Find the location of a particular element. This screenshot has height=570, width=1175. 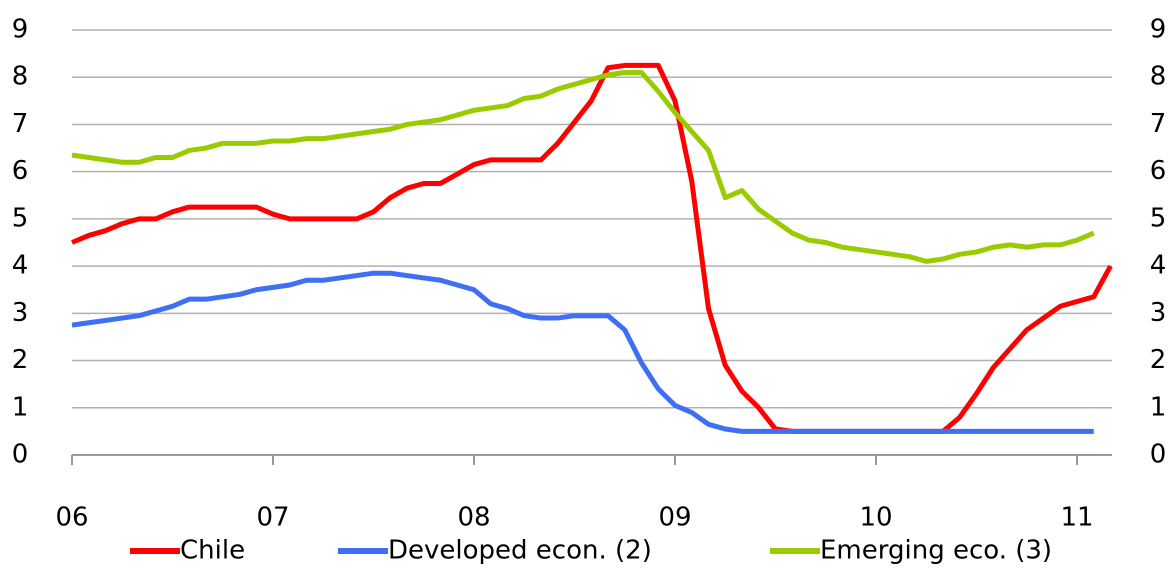

x-tick-label: 07 is located at coordinates (272, 518).